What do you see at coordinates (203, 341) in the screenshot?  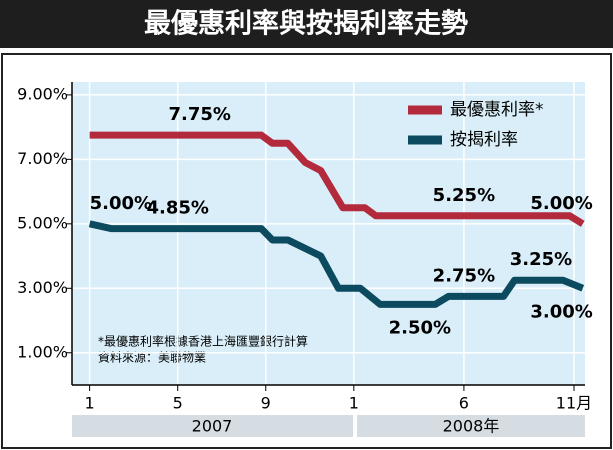 I see `note: *最優惠利率根據香港上海匯豐銀行計算` at bounding box center [203, 341].